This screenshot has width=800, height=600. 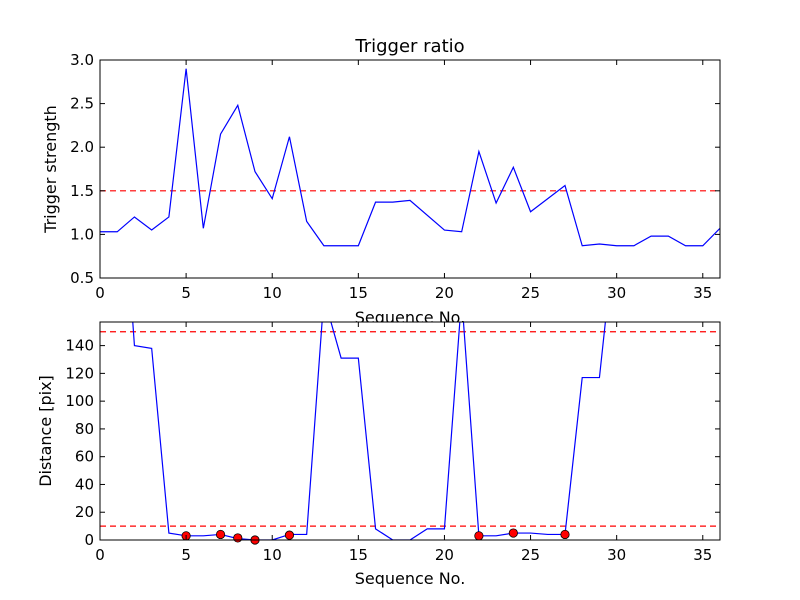 What do you see at coordinates (82, 191) in the screenshot?
I see `top-y-tick-label-2: 1.5` at bounding box center [82, 191].